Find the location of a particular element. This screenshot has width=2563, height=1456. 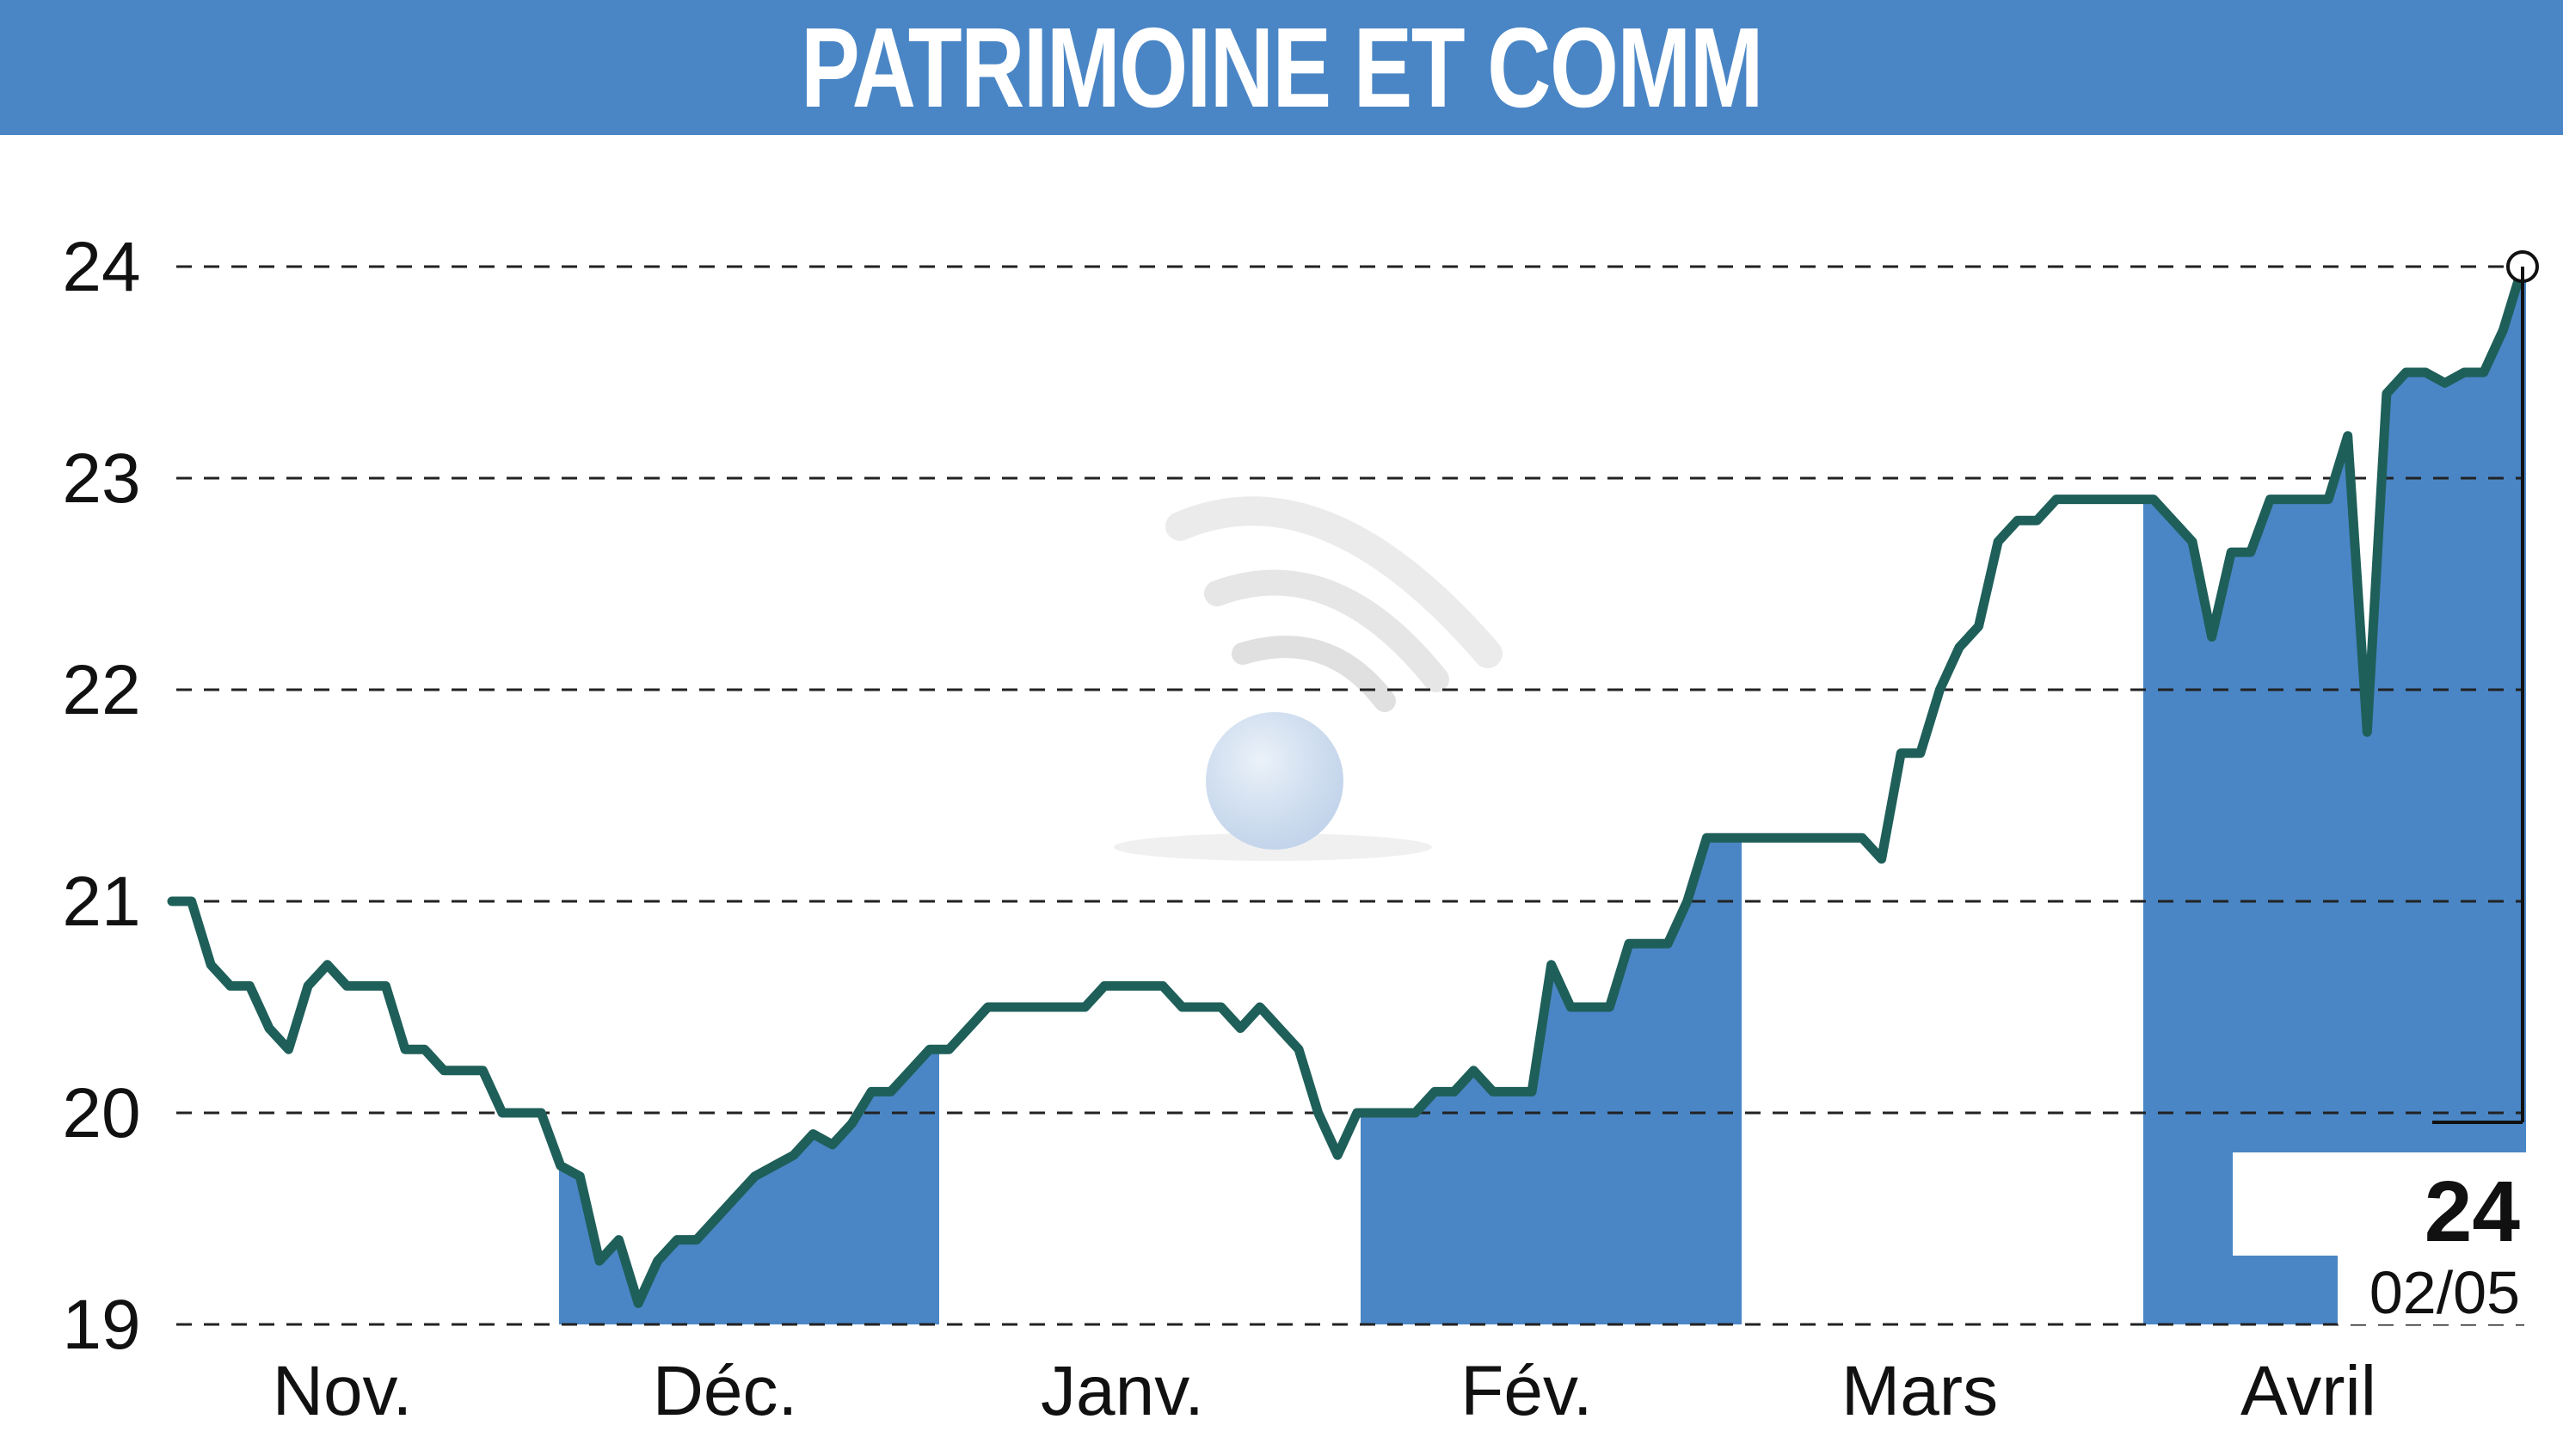

x-axis-labels: Nov. Déc. Janv. Fév. Mars Avril is located at coordinates (1324, 1391).